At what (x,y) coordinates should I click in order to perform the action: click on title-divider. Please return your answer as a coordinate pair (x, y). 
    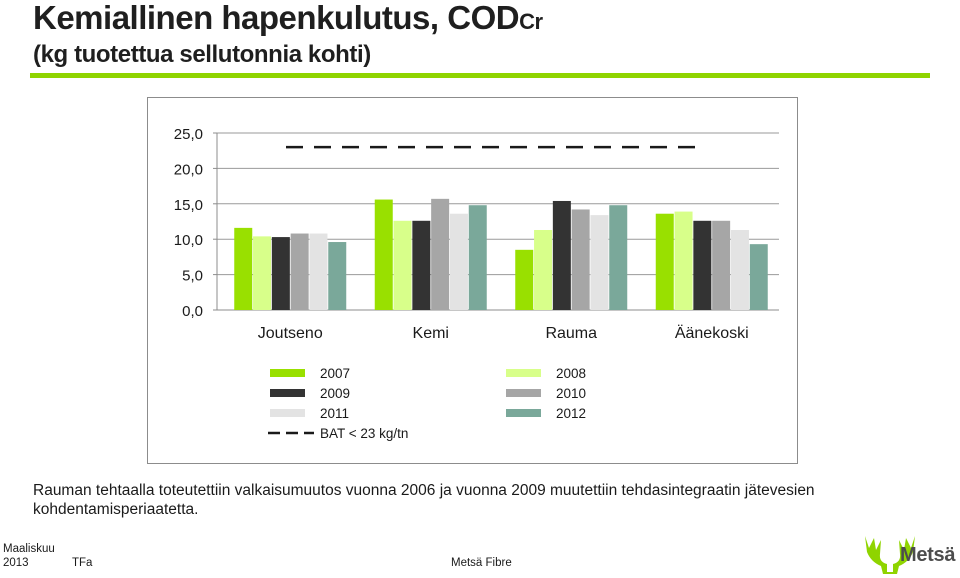
    Looking at the image, I should click on (480, 75).